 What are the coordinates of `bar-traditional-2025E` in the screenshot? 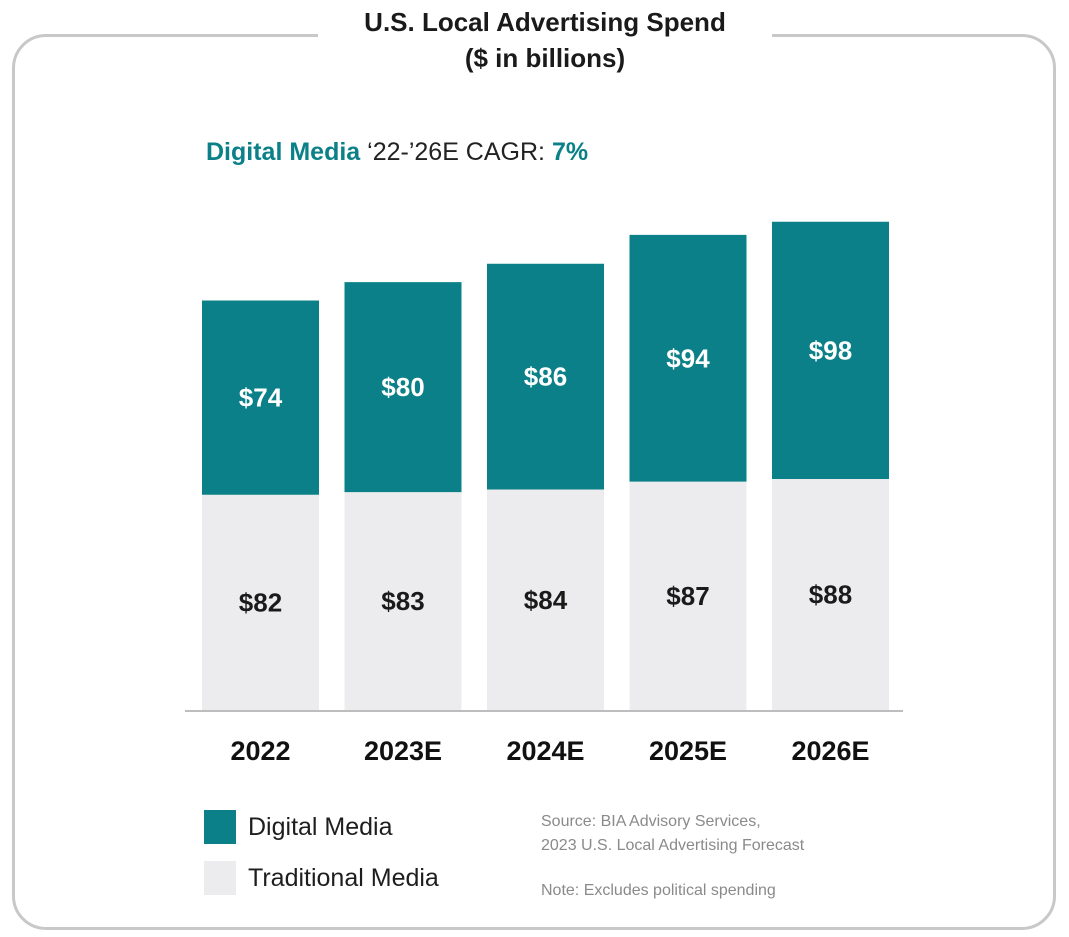 It's located at (688, 595).